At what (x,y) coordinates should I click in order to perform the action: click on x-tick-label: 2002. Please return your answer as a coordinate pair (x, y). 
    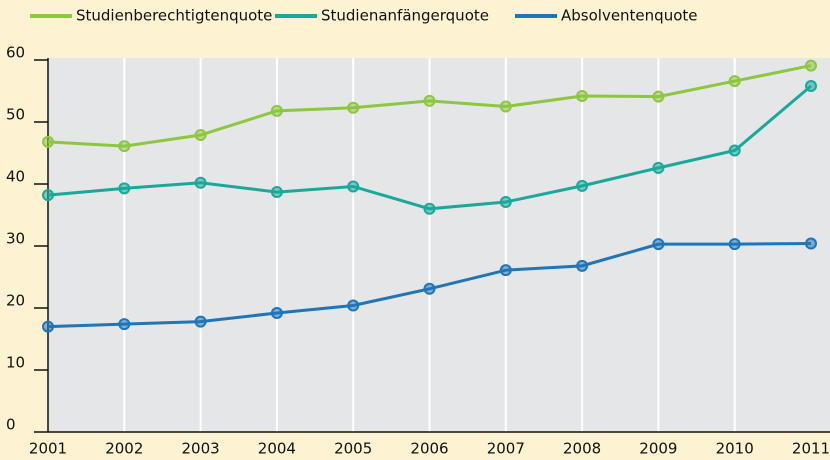
    Looking at the image, I should click on (124, 449).